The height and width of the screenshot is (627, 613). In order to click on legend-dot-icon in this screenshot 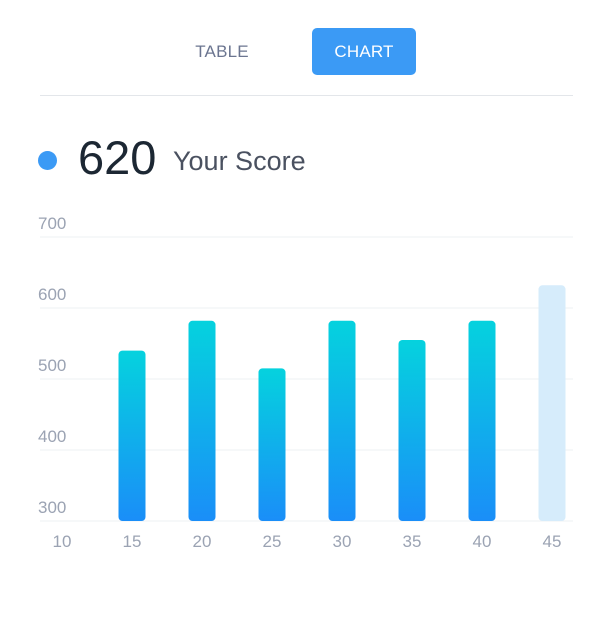, I will do `click(47, 160)`.